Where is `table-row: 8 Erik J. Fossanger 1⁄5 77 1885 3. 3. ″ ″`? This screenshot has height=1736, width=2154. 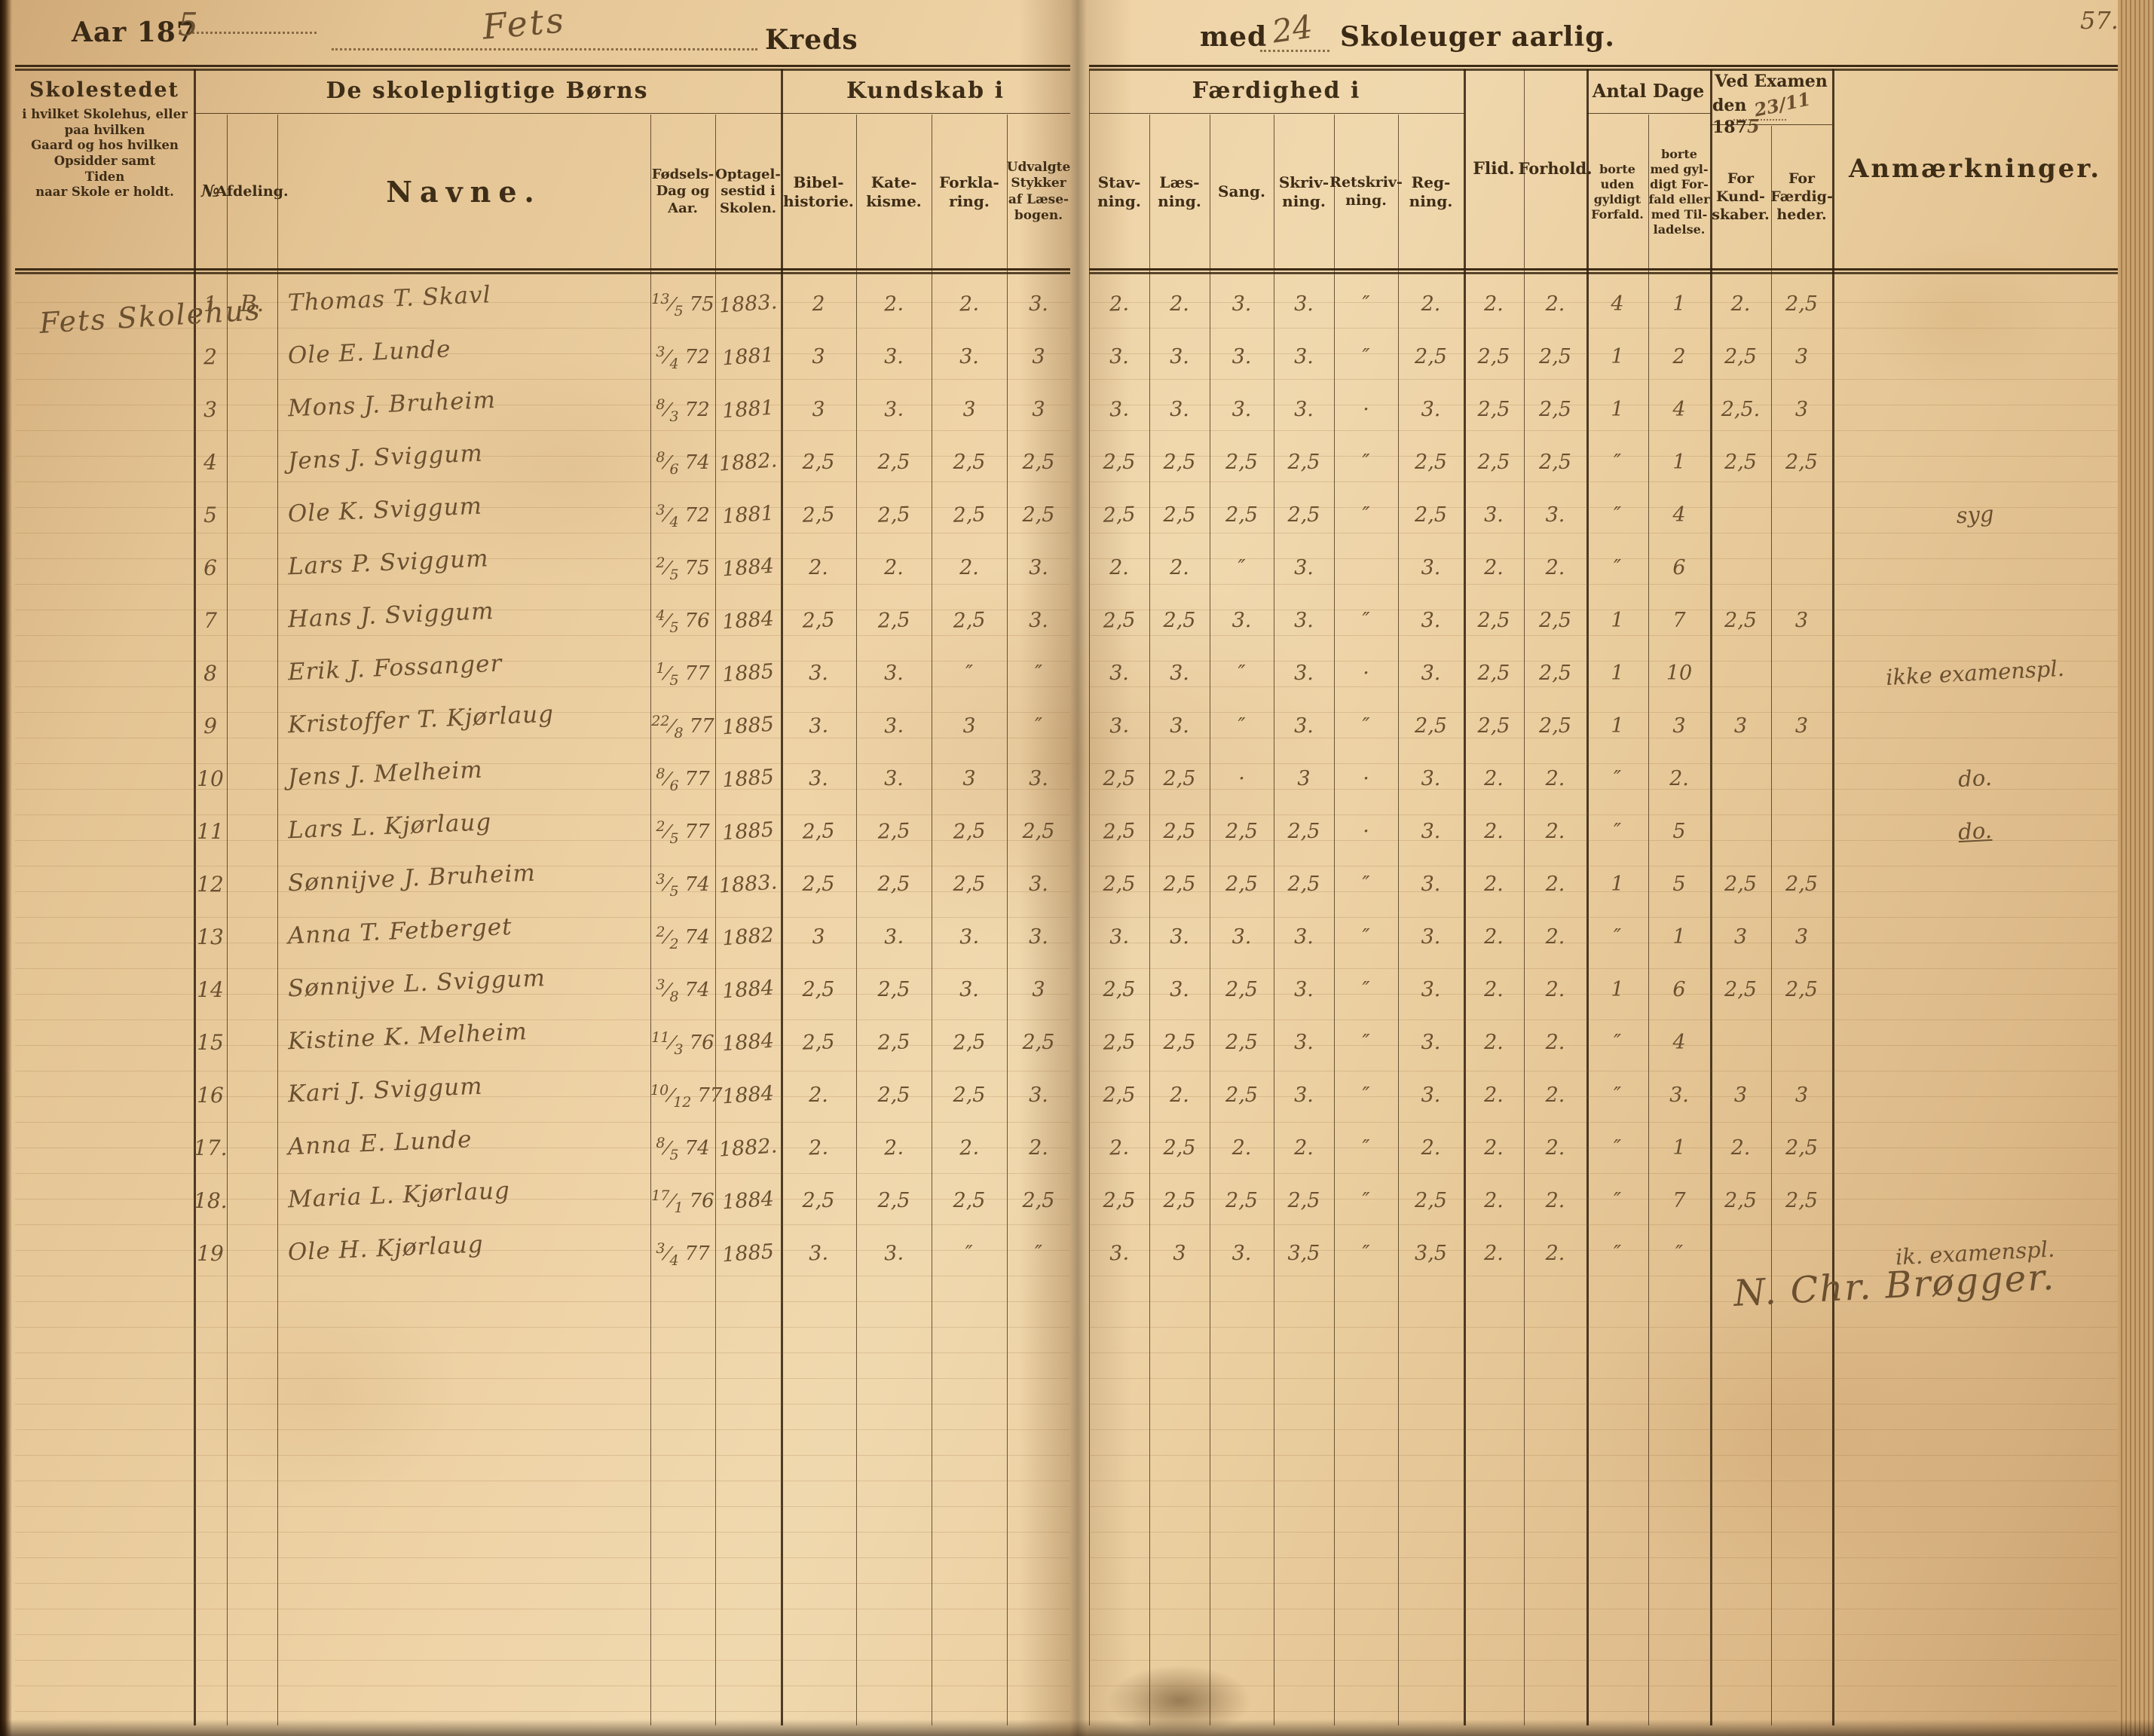 table-row: 8 Erik J. Fossanger 1⁄5 77 1885 3. 3. ″ ″ is located at coordinates (542, 672).